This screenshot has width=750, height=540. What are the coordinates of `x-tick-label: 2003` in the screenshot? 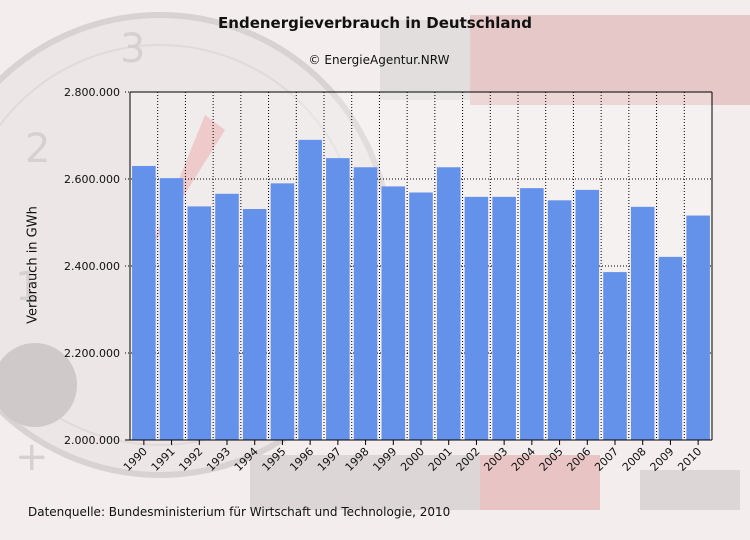 It's located at (495, 459).